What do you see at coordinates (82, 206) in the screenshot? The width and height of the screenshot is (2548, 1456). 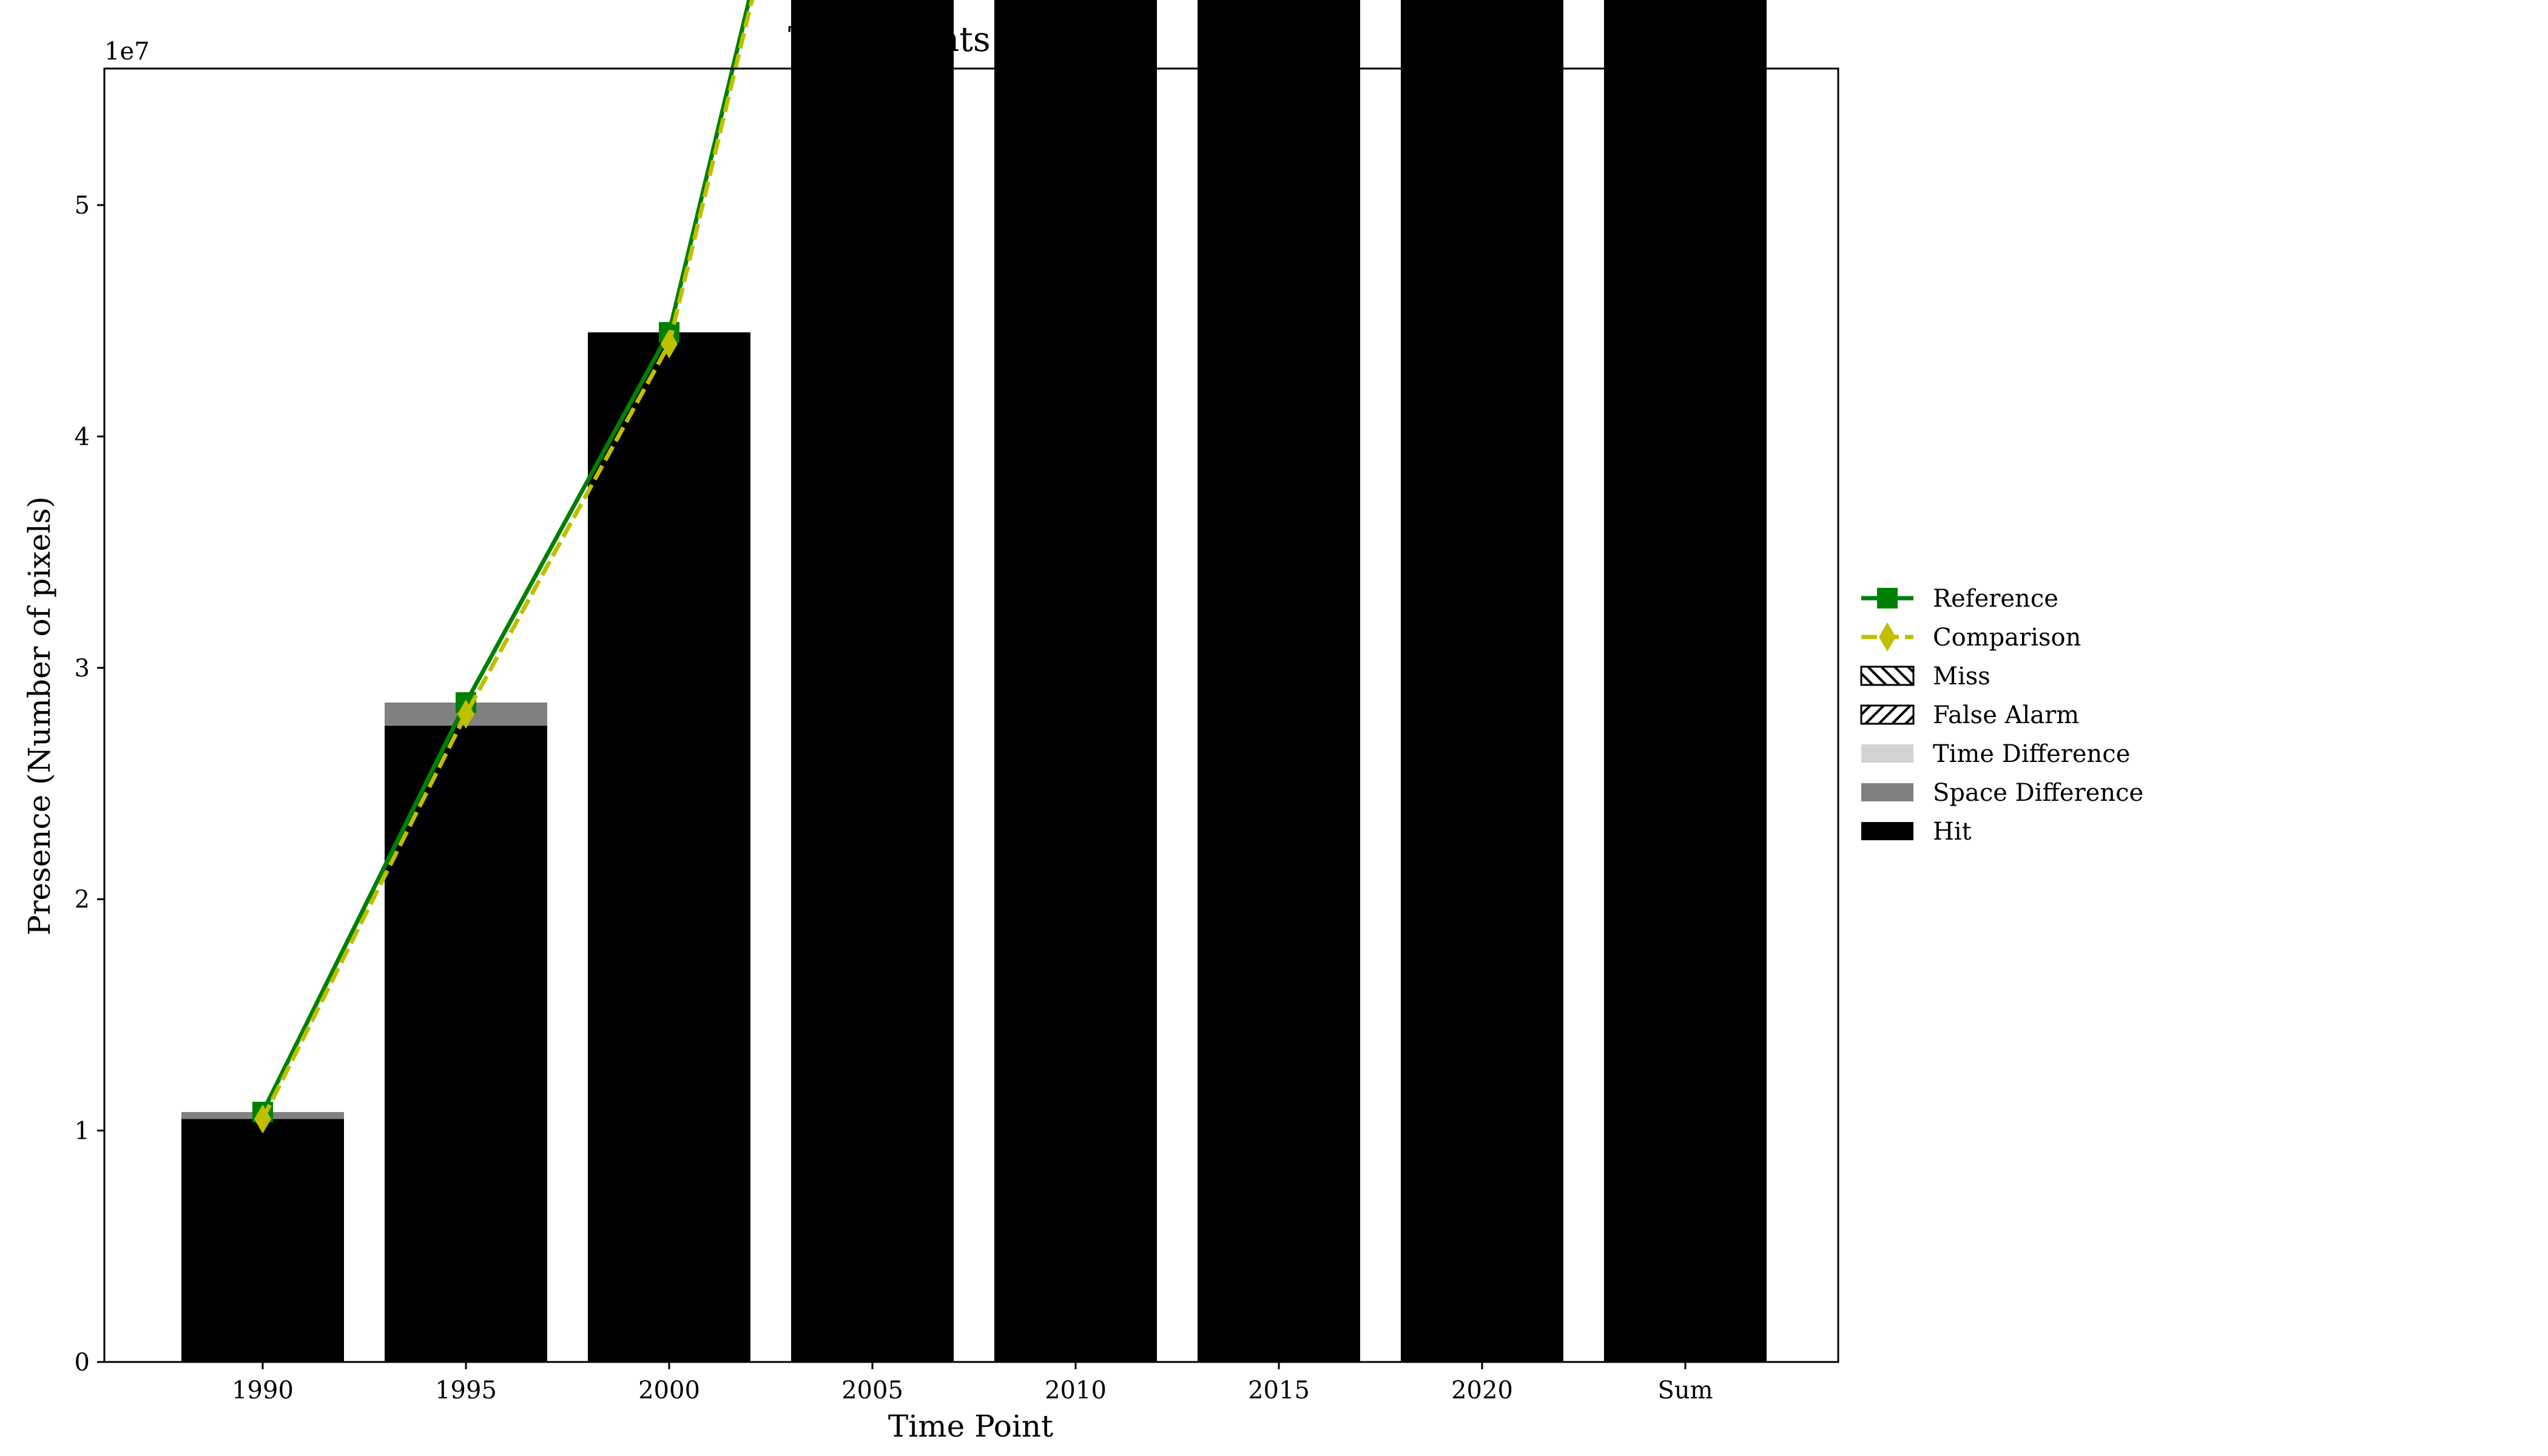 I see `y-tick-label: 5` at bounding box center [82, 206].